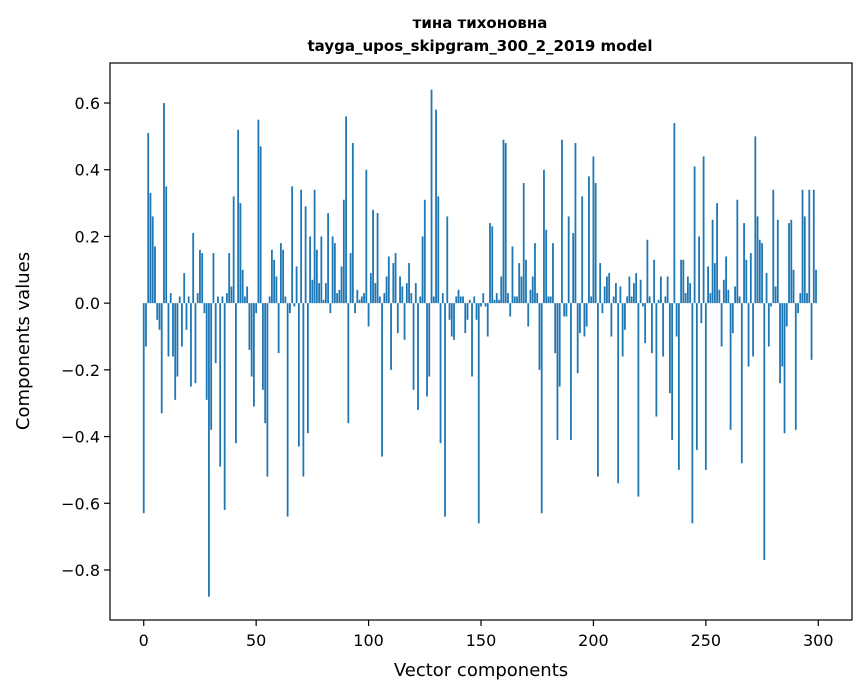 This screenshot has width=867, height=696. I want to click on x-tick-label: 150, so click(481, 640).